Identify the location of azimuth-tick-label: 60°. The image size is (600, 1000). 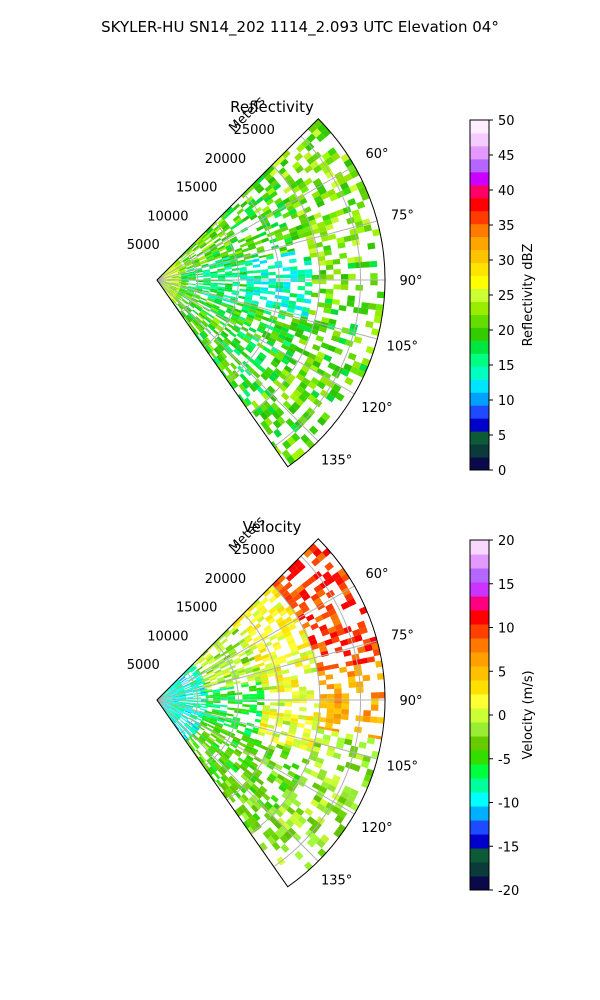
(376, 574).